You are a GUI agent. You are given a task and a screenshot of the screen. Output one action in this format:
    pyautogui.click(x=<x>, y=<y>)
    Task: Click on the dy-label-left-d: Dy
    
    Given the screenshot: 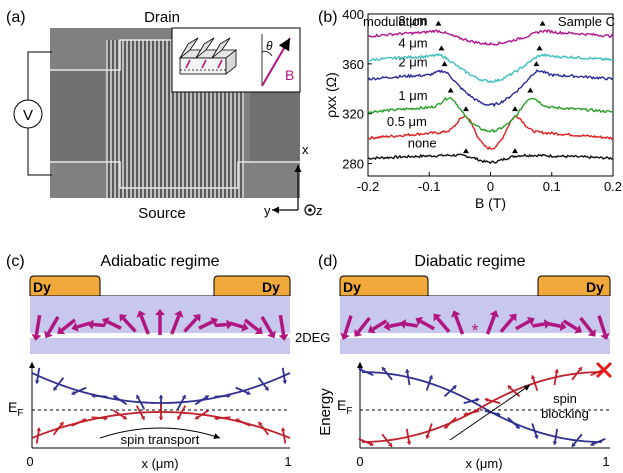 What is the action you would take?
    pyautogui.click(x=352, y=287)
    